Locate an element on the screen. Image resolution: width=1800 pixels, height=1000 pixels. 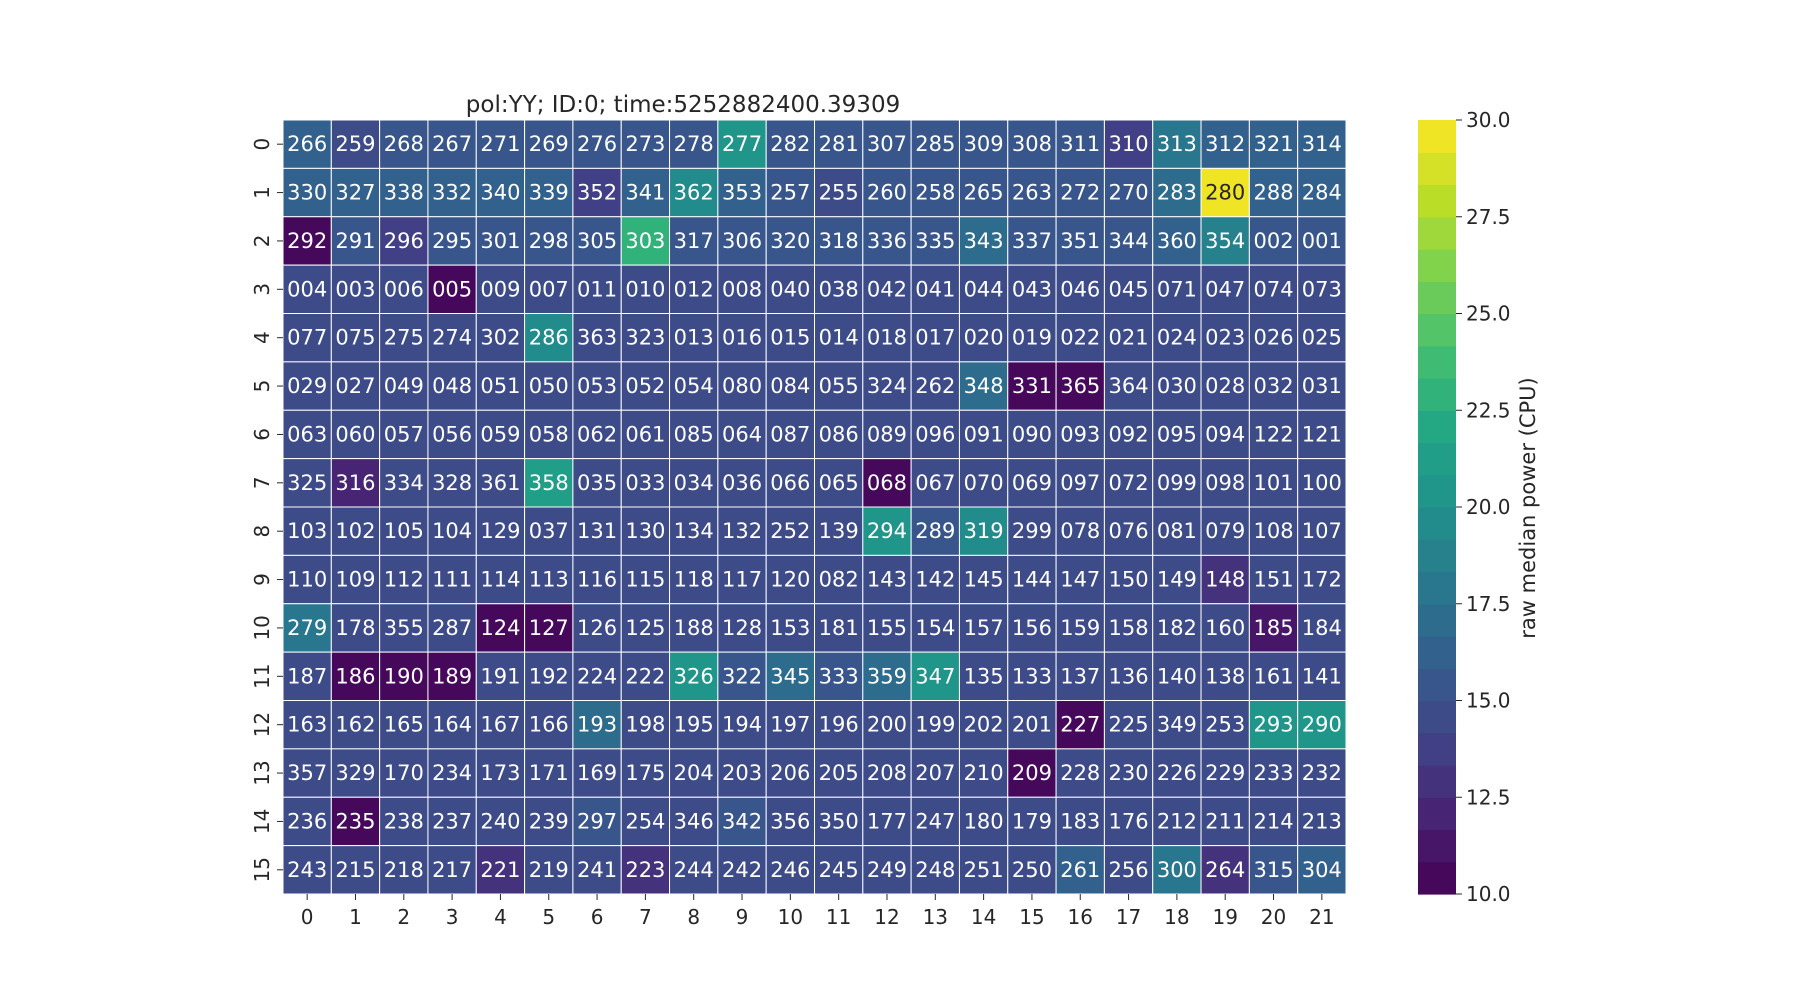
cell-label: 064 is located at coordinates (742, 434).